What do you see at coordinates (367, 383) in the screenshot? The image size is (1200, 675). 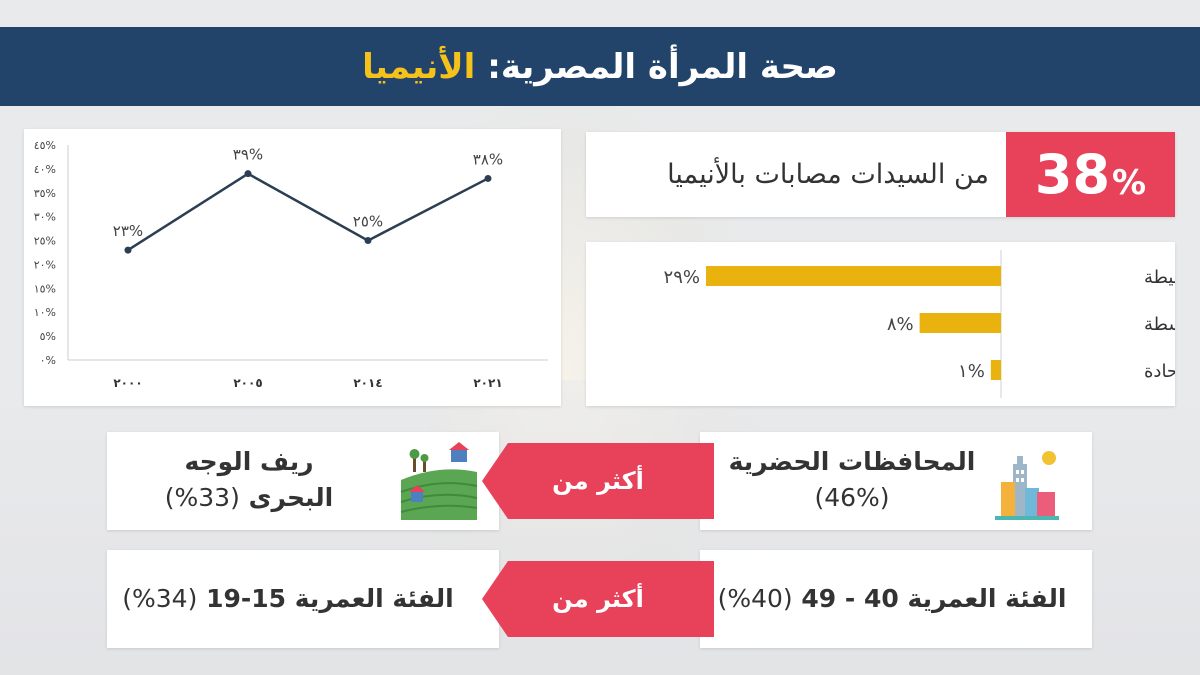 I see `x-tick-label: ٢٠١٤` at bounding box center [367, 383].